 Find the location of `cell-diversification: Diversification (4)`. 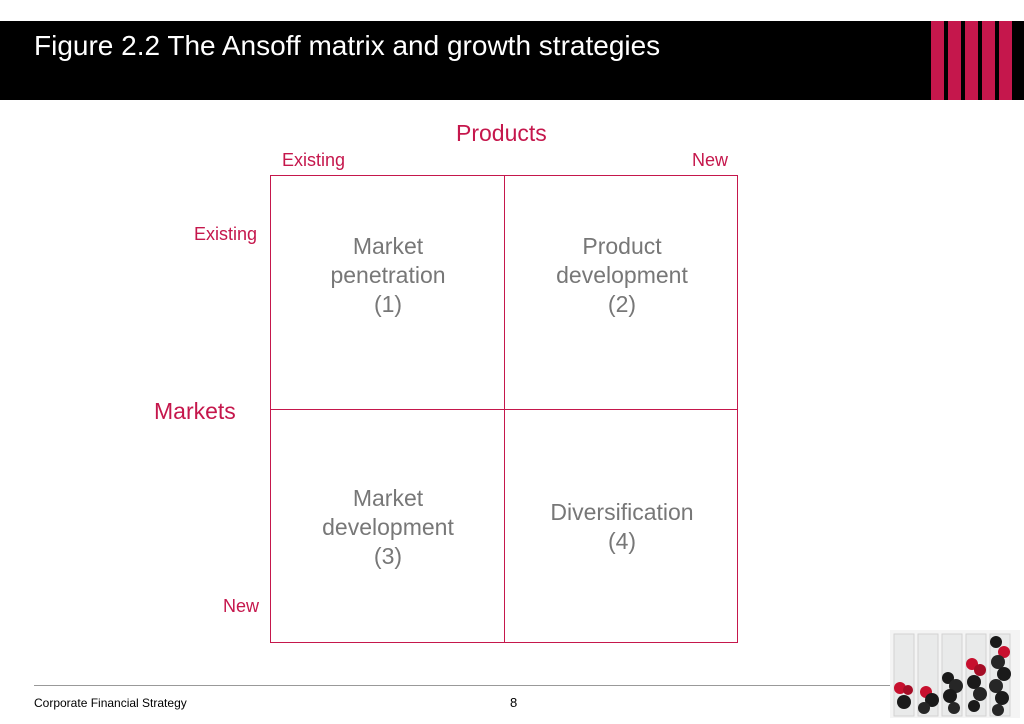

cell-diversification: Diversification (4) is located at coordinates (622, 527).